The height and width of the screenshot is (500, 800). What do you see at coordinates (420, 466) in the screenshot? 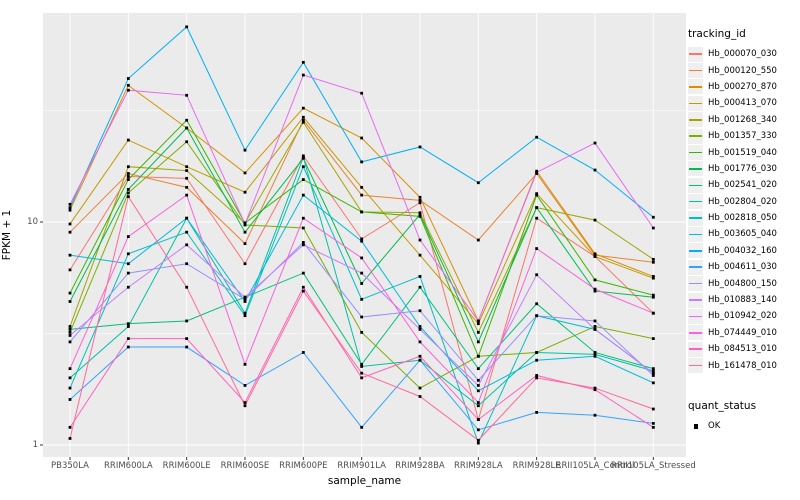
I see `x-tick-label: RRIM928BA` at bounding box center [420, 466].